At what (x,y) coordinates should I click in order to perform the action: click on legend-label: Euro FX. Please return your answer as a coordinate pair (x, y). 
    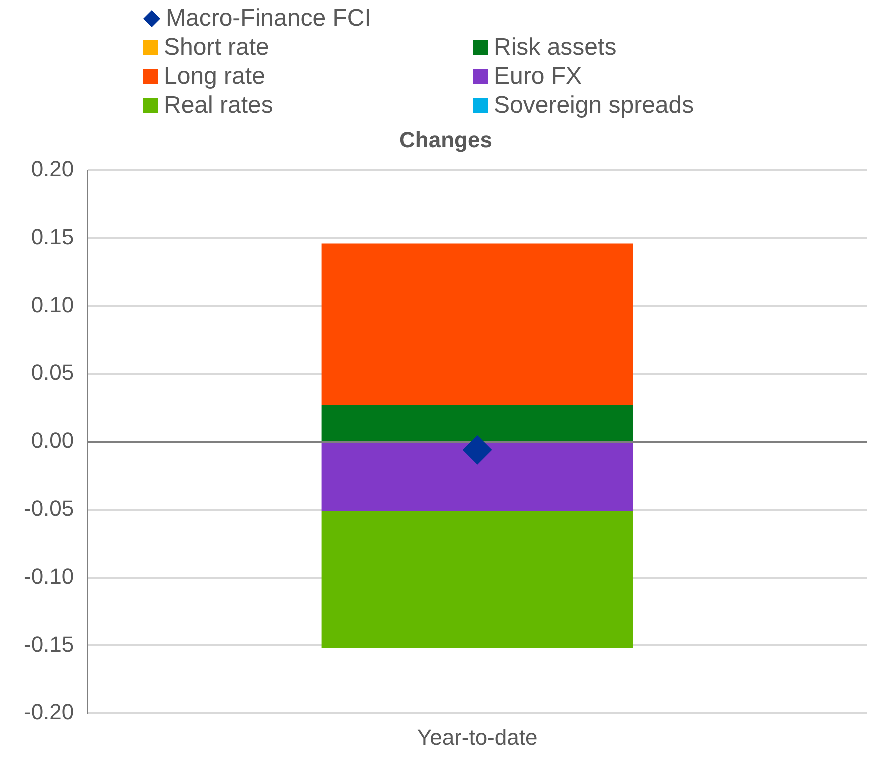
    Looking at the image, I should click on (538, 76).